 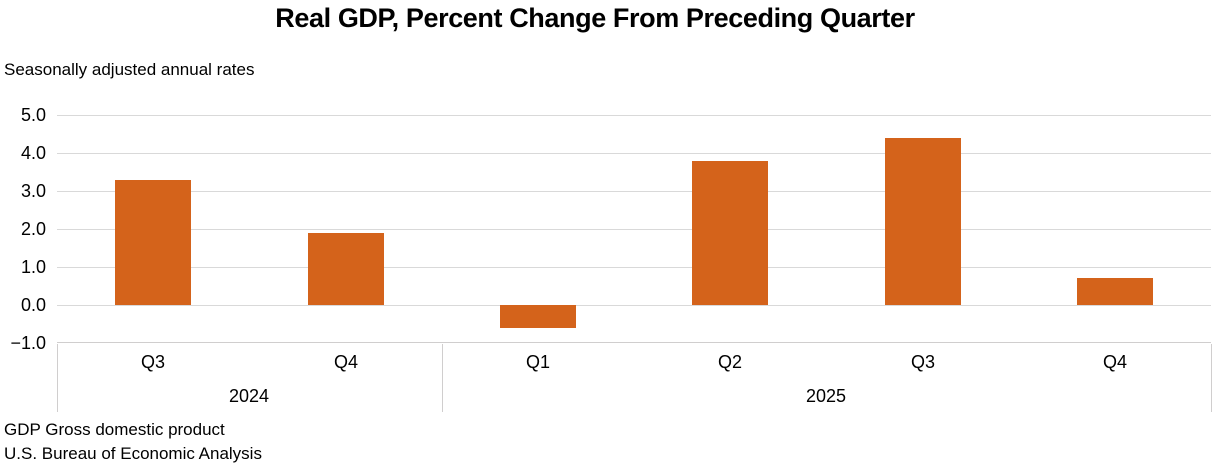 What do you see at coordinates (1114, 362) in the screenshot?
I see `x-axis-label-q4-2025: Q4` at bounding box center [1114, 362].